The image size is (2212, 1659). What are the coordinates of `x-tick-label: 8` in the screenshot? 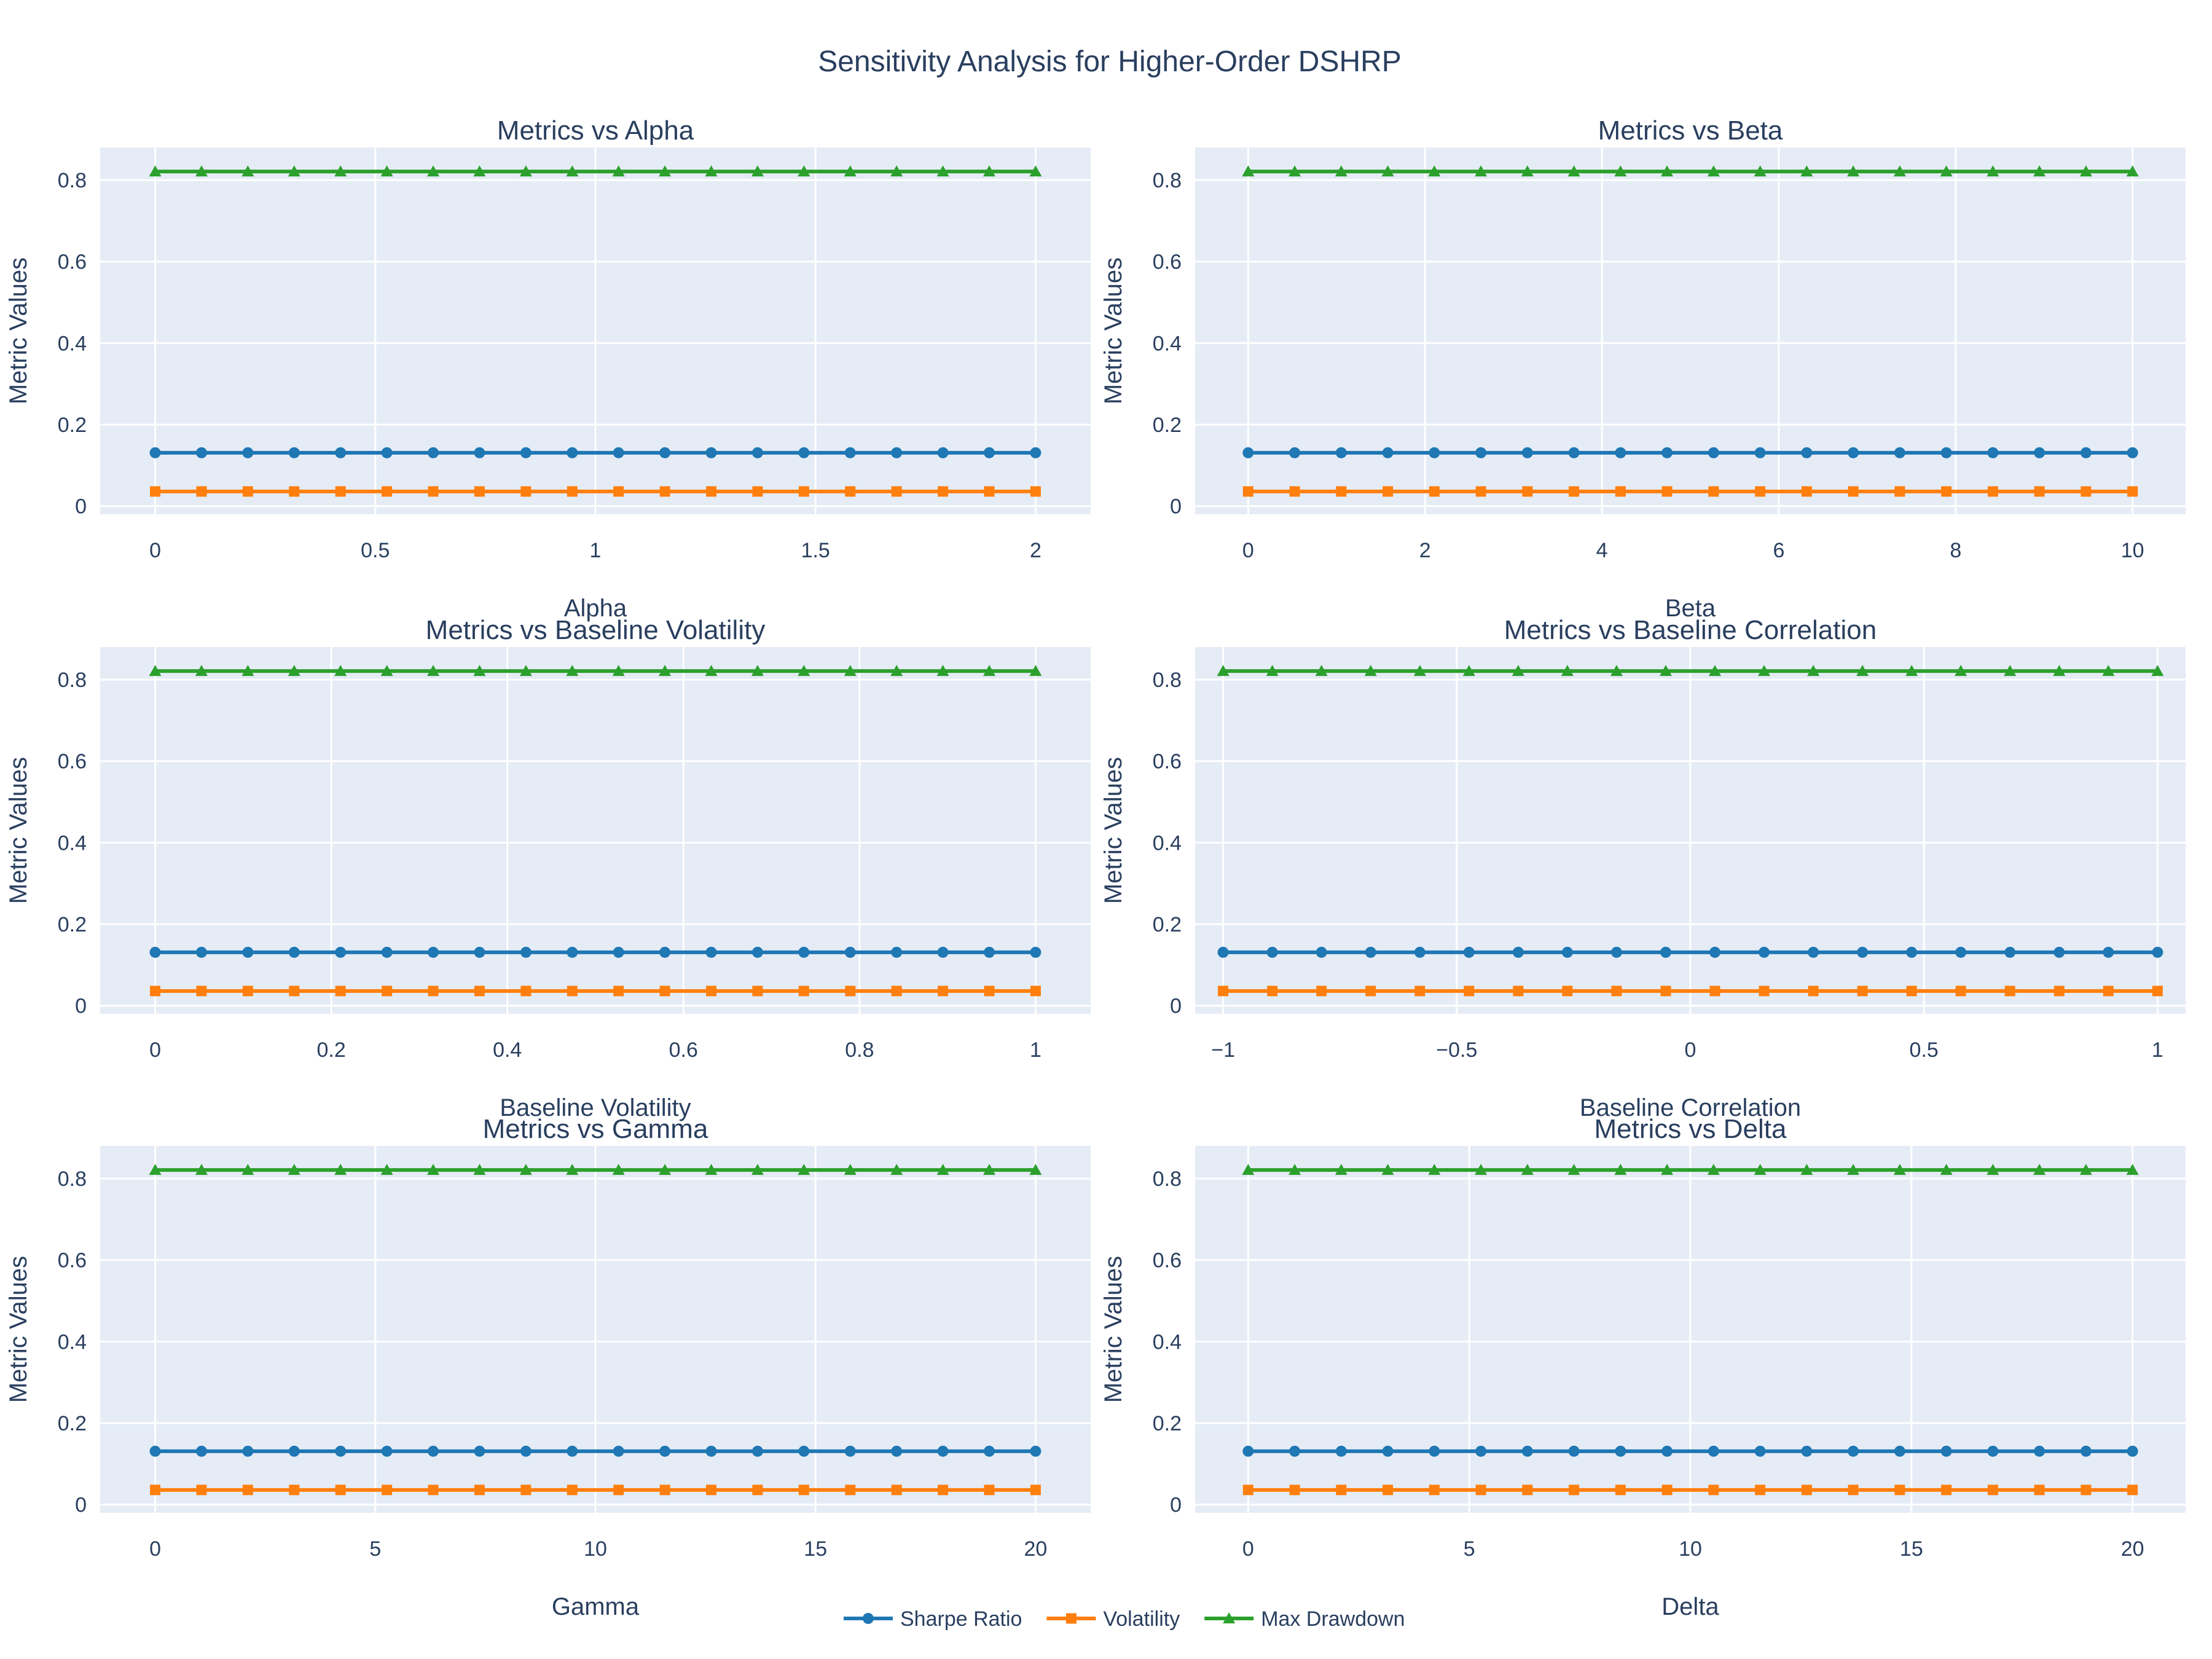 It's located at (1955, 550).